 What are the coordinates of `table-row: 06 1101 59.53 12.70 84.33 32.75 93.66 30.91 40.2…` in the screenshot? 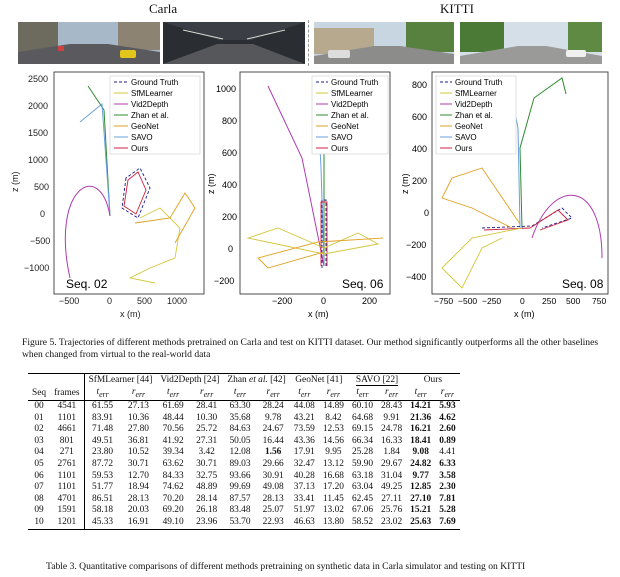 It's located at (244, 476).